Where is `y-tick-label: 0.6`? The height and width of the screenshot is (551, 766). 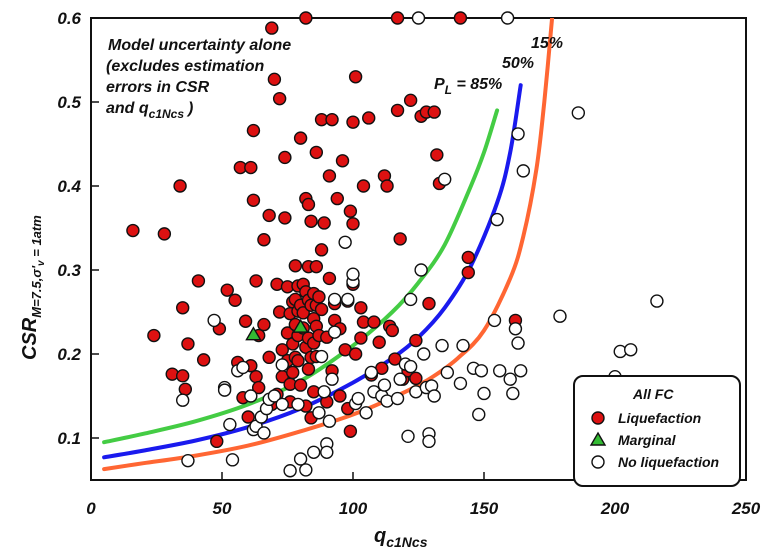 y-tick-label: 0.6 is located at coordinates (69, 18).